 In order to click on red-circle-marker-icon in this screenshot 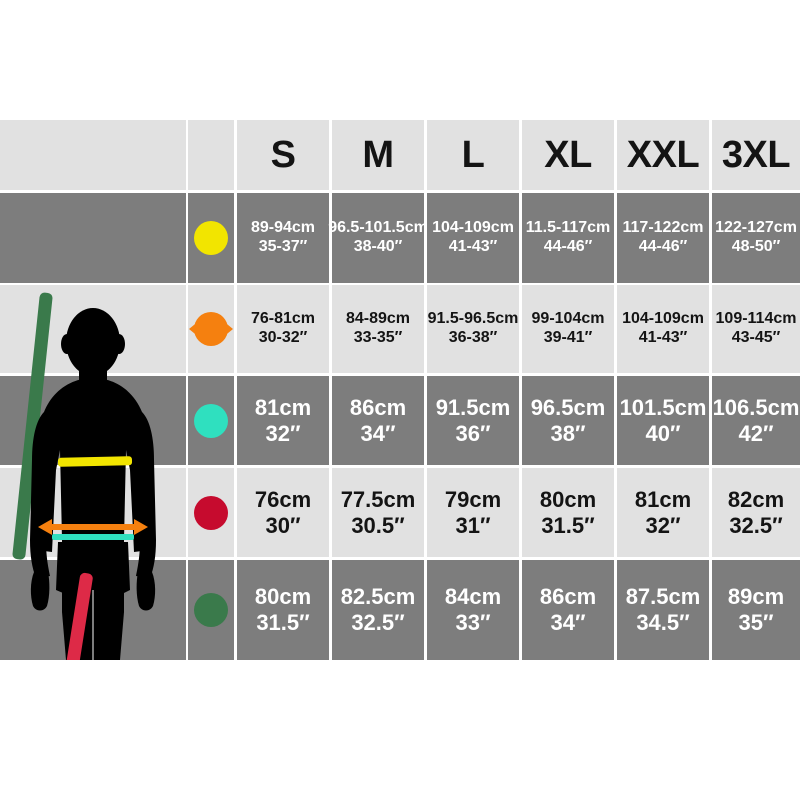, I will do `click(211, 512)`.